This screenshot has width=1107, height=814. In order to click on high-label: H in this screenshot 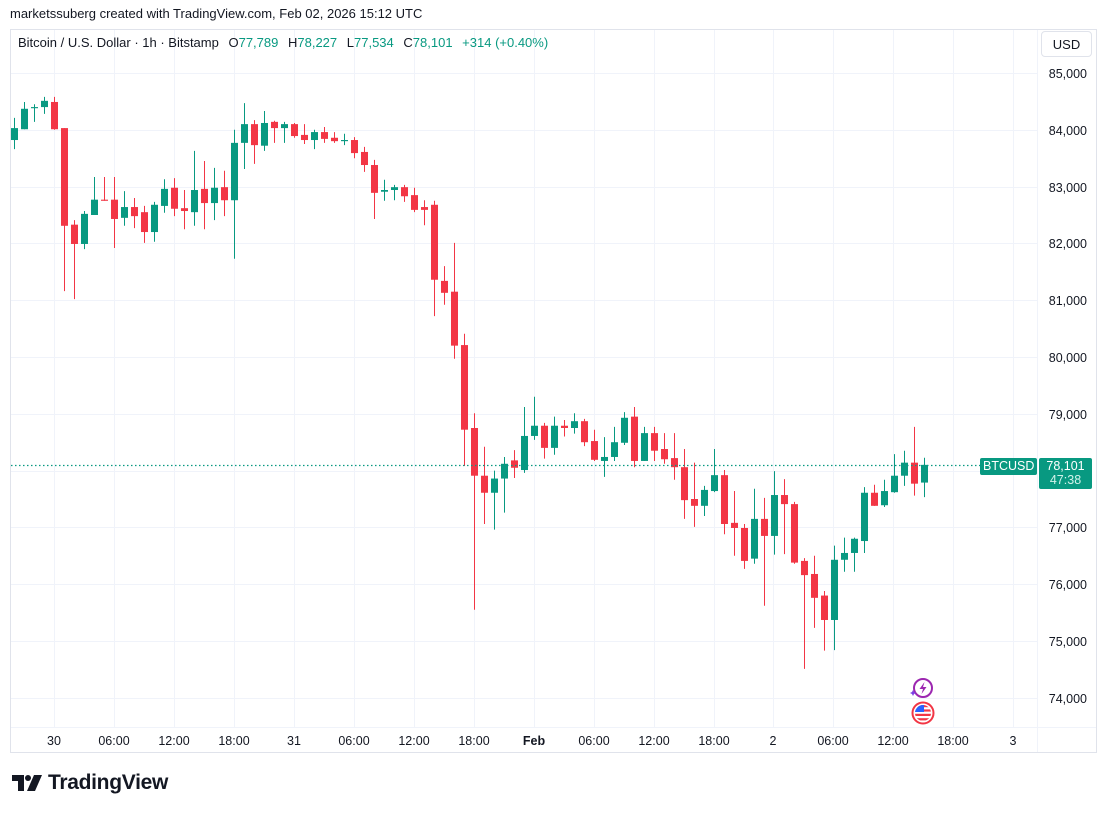, I will do `click(292, 42)`.